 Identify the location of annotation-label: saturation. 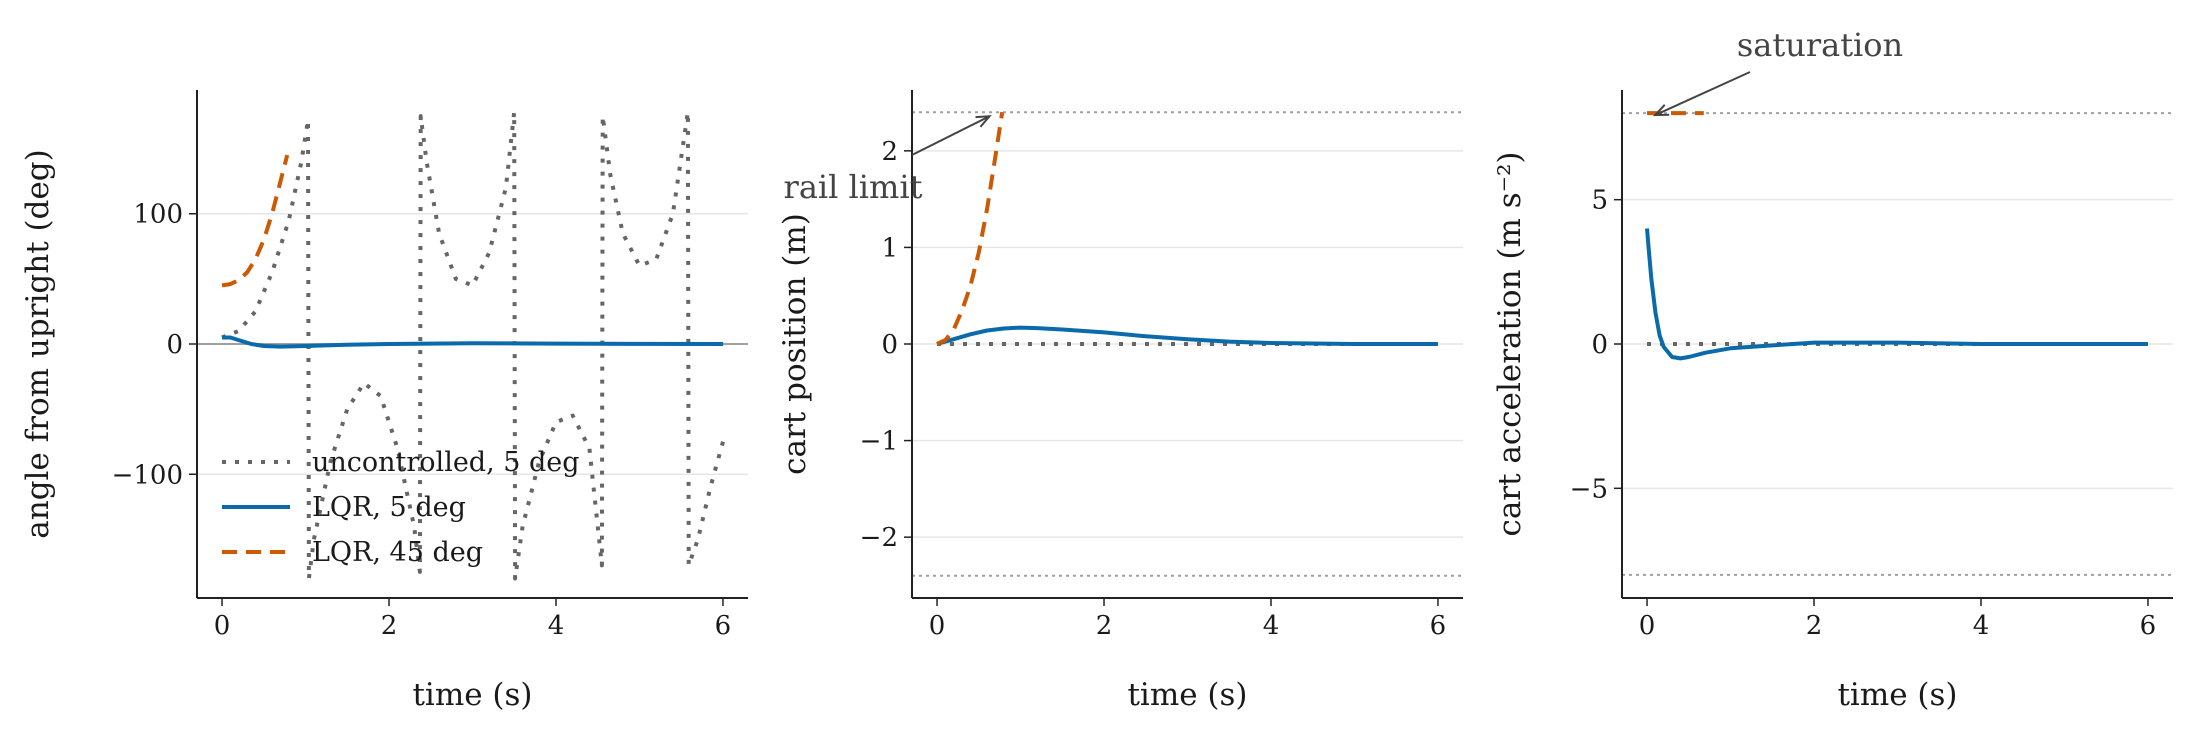
(1820, 45).